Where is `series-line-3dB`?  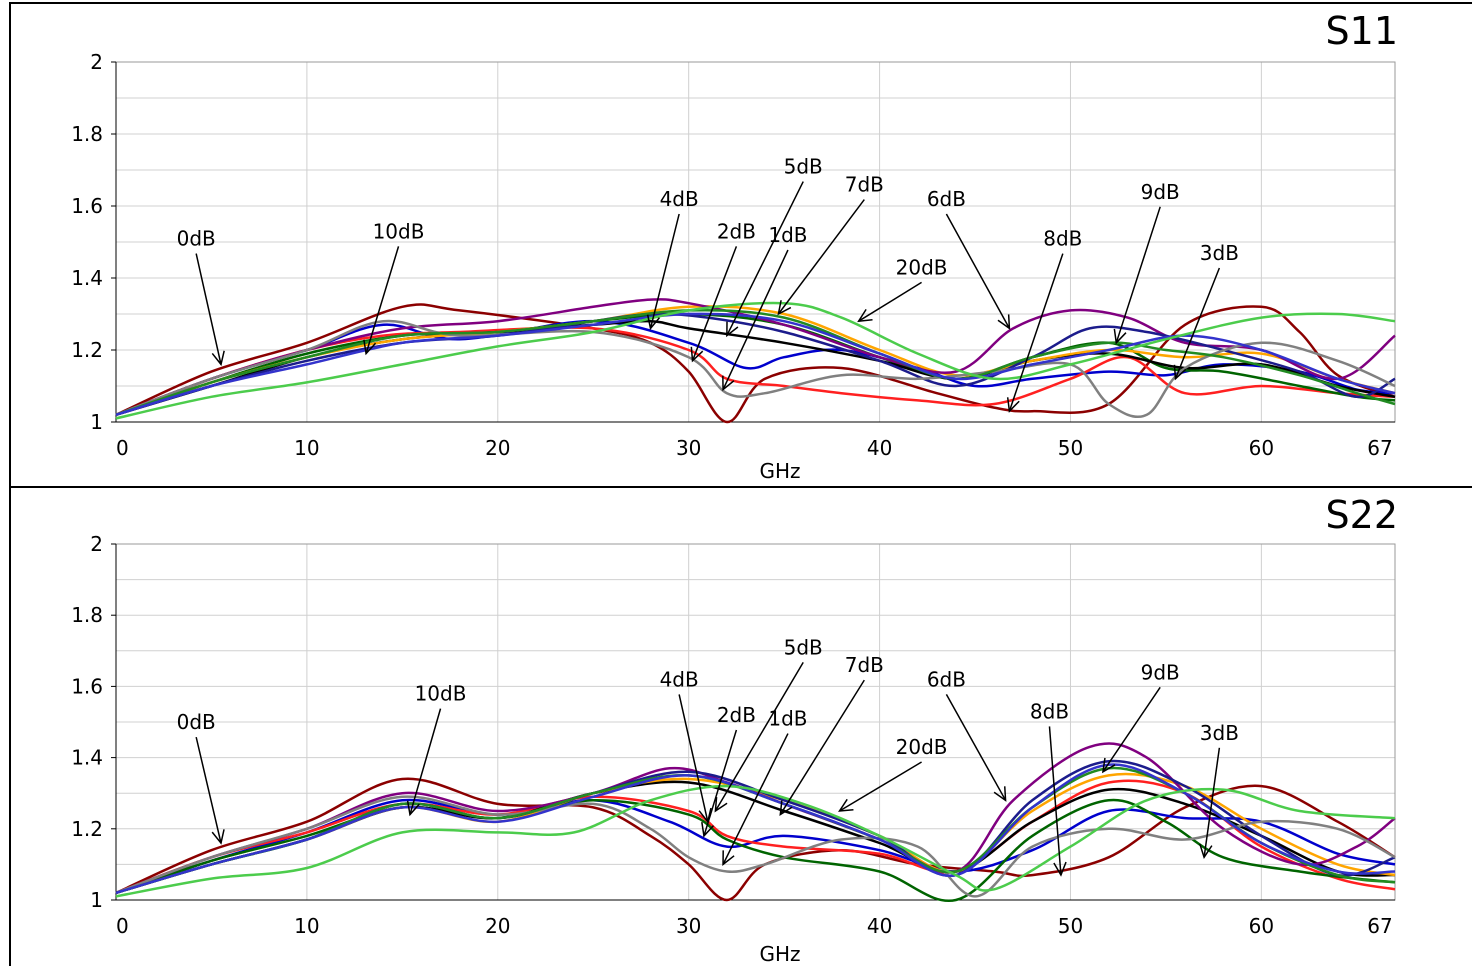 series-line-3dB is located at coordinates (755, 850).